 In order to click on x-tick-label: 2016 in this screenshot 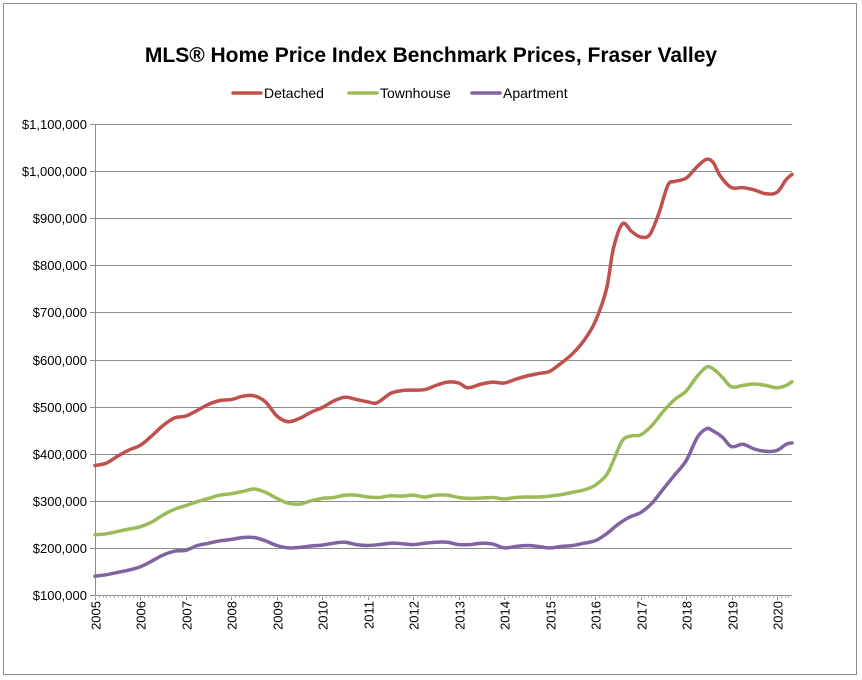, I will do `click(596, 615)`.